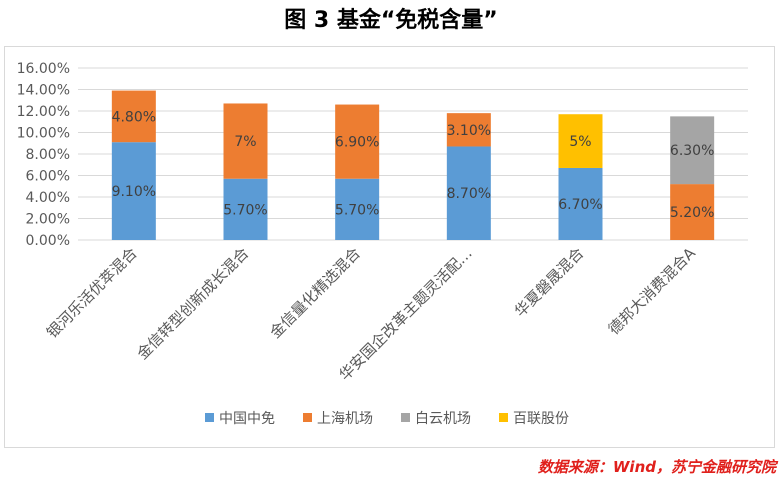 The height and width of the screenshot is (480, 782). Describe the element at coordinates (43, 134) in the screenshot. I see `y-tick-label: 10.00%` at that location.